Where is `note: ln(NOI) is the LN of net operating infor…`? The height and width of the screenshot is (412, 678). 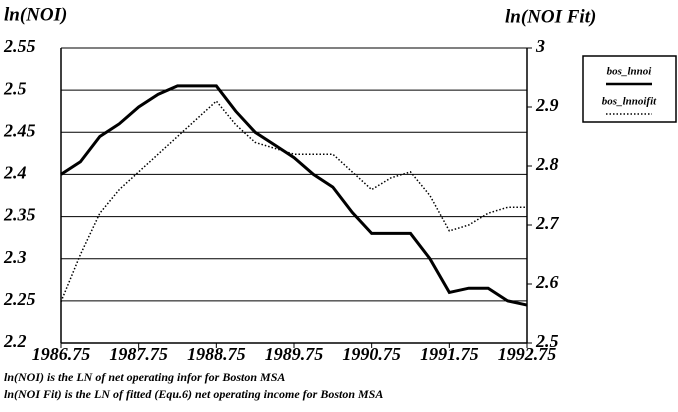 note: ln(NOI) is the LN of net operating infor… is located at coordinates (144, 377).